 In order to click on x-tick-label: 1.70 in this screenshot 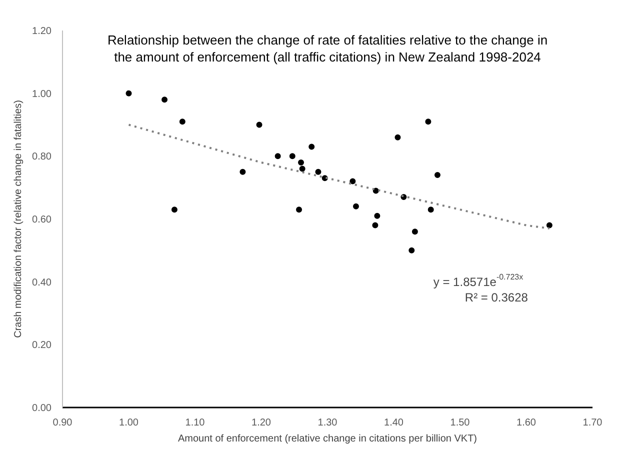, I will do `click(592, 423)`.